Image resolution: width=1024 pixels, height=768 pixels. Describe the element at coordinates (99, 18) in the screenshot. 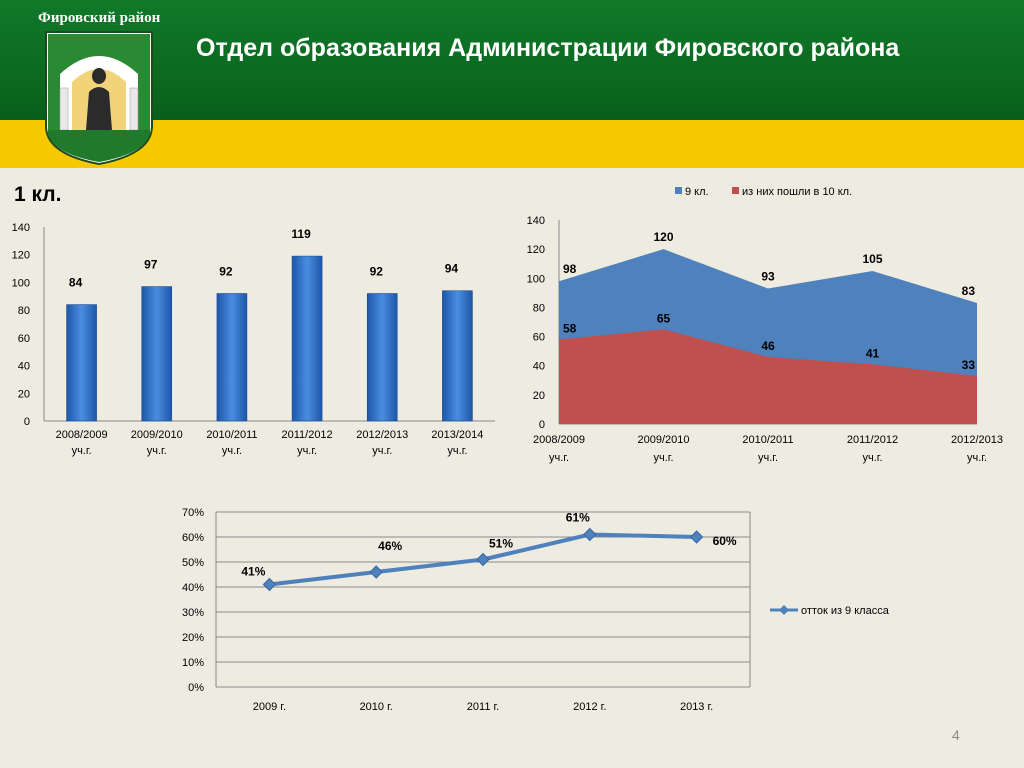

I see `district-name: Фировский район` at that location.